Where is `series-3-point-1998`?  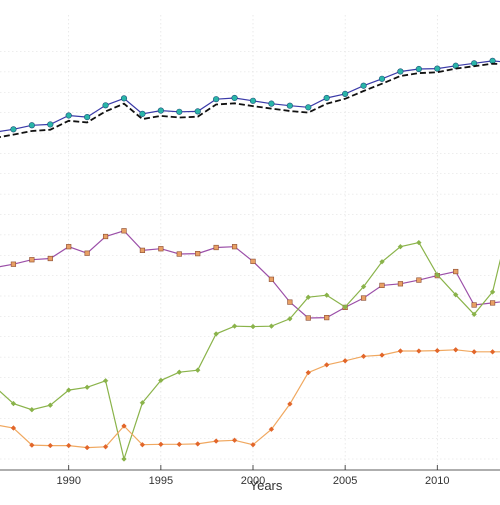 series-3-point-1998 is located at coordinates (216, 334).